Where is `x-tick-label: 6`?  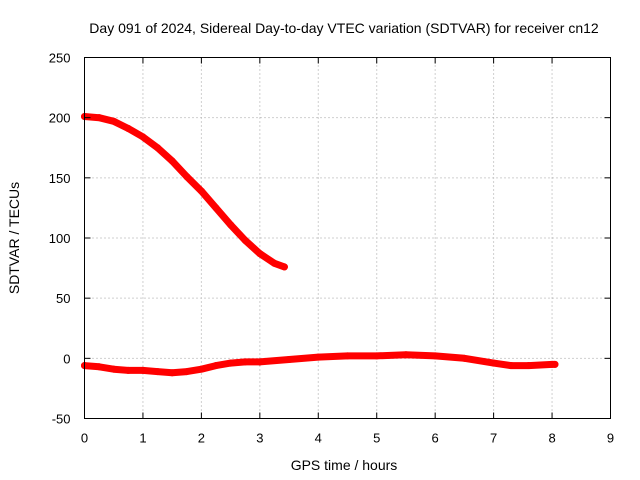 x-tick-label: 6 is located at coordinates (435, 438).